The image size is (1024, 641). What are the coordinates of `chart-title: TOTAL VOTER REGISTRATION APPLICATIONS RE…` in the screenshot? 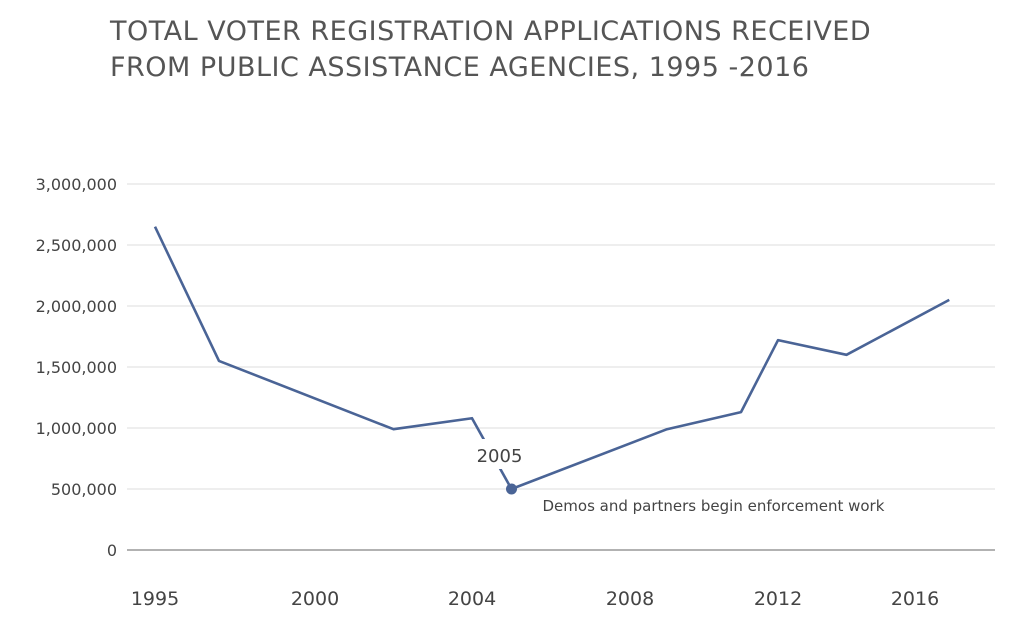 It's located at (490, 50).